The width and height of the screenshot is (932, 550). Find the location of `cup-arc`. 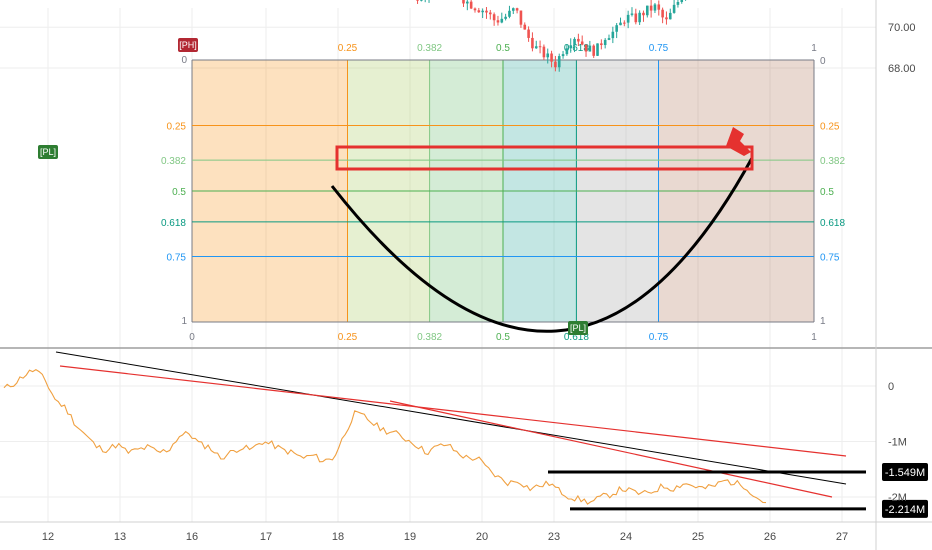

cup-arc is located at coordinates (542, 245).